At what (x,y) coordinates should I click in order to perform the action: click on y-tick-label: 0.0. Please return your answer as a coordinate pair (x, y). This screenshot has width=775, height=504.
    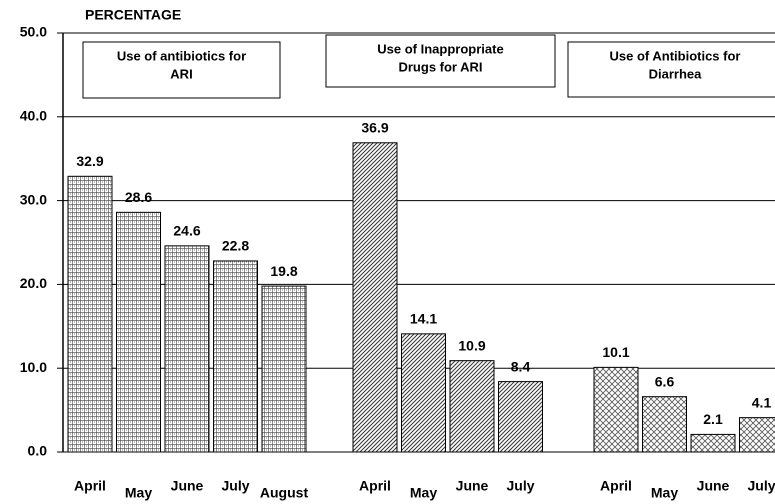
    Looking at the image, I should click on (38, 451).